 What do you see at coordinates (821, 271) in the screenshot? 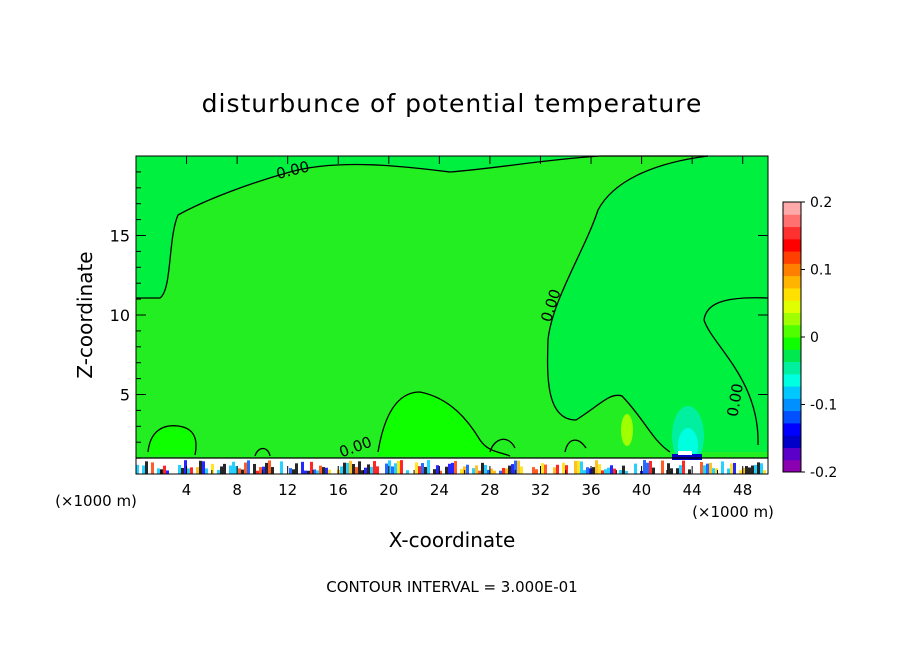
I see `colorbar-tick-label: 0.1` at bounding box center [821, 271].